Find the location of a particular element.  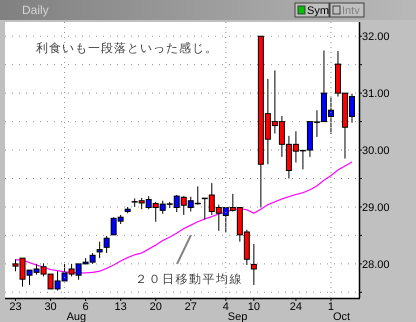

x-tick-label: 4 is located at coordinates (225, 307).